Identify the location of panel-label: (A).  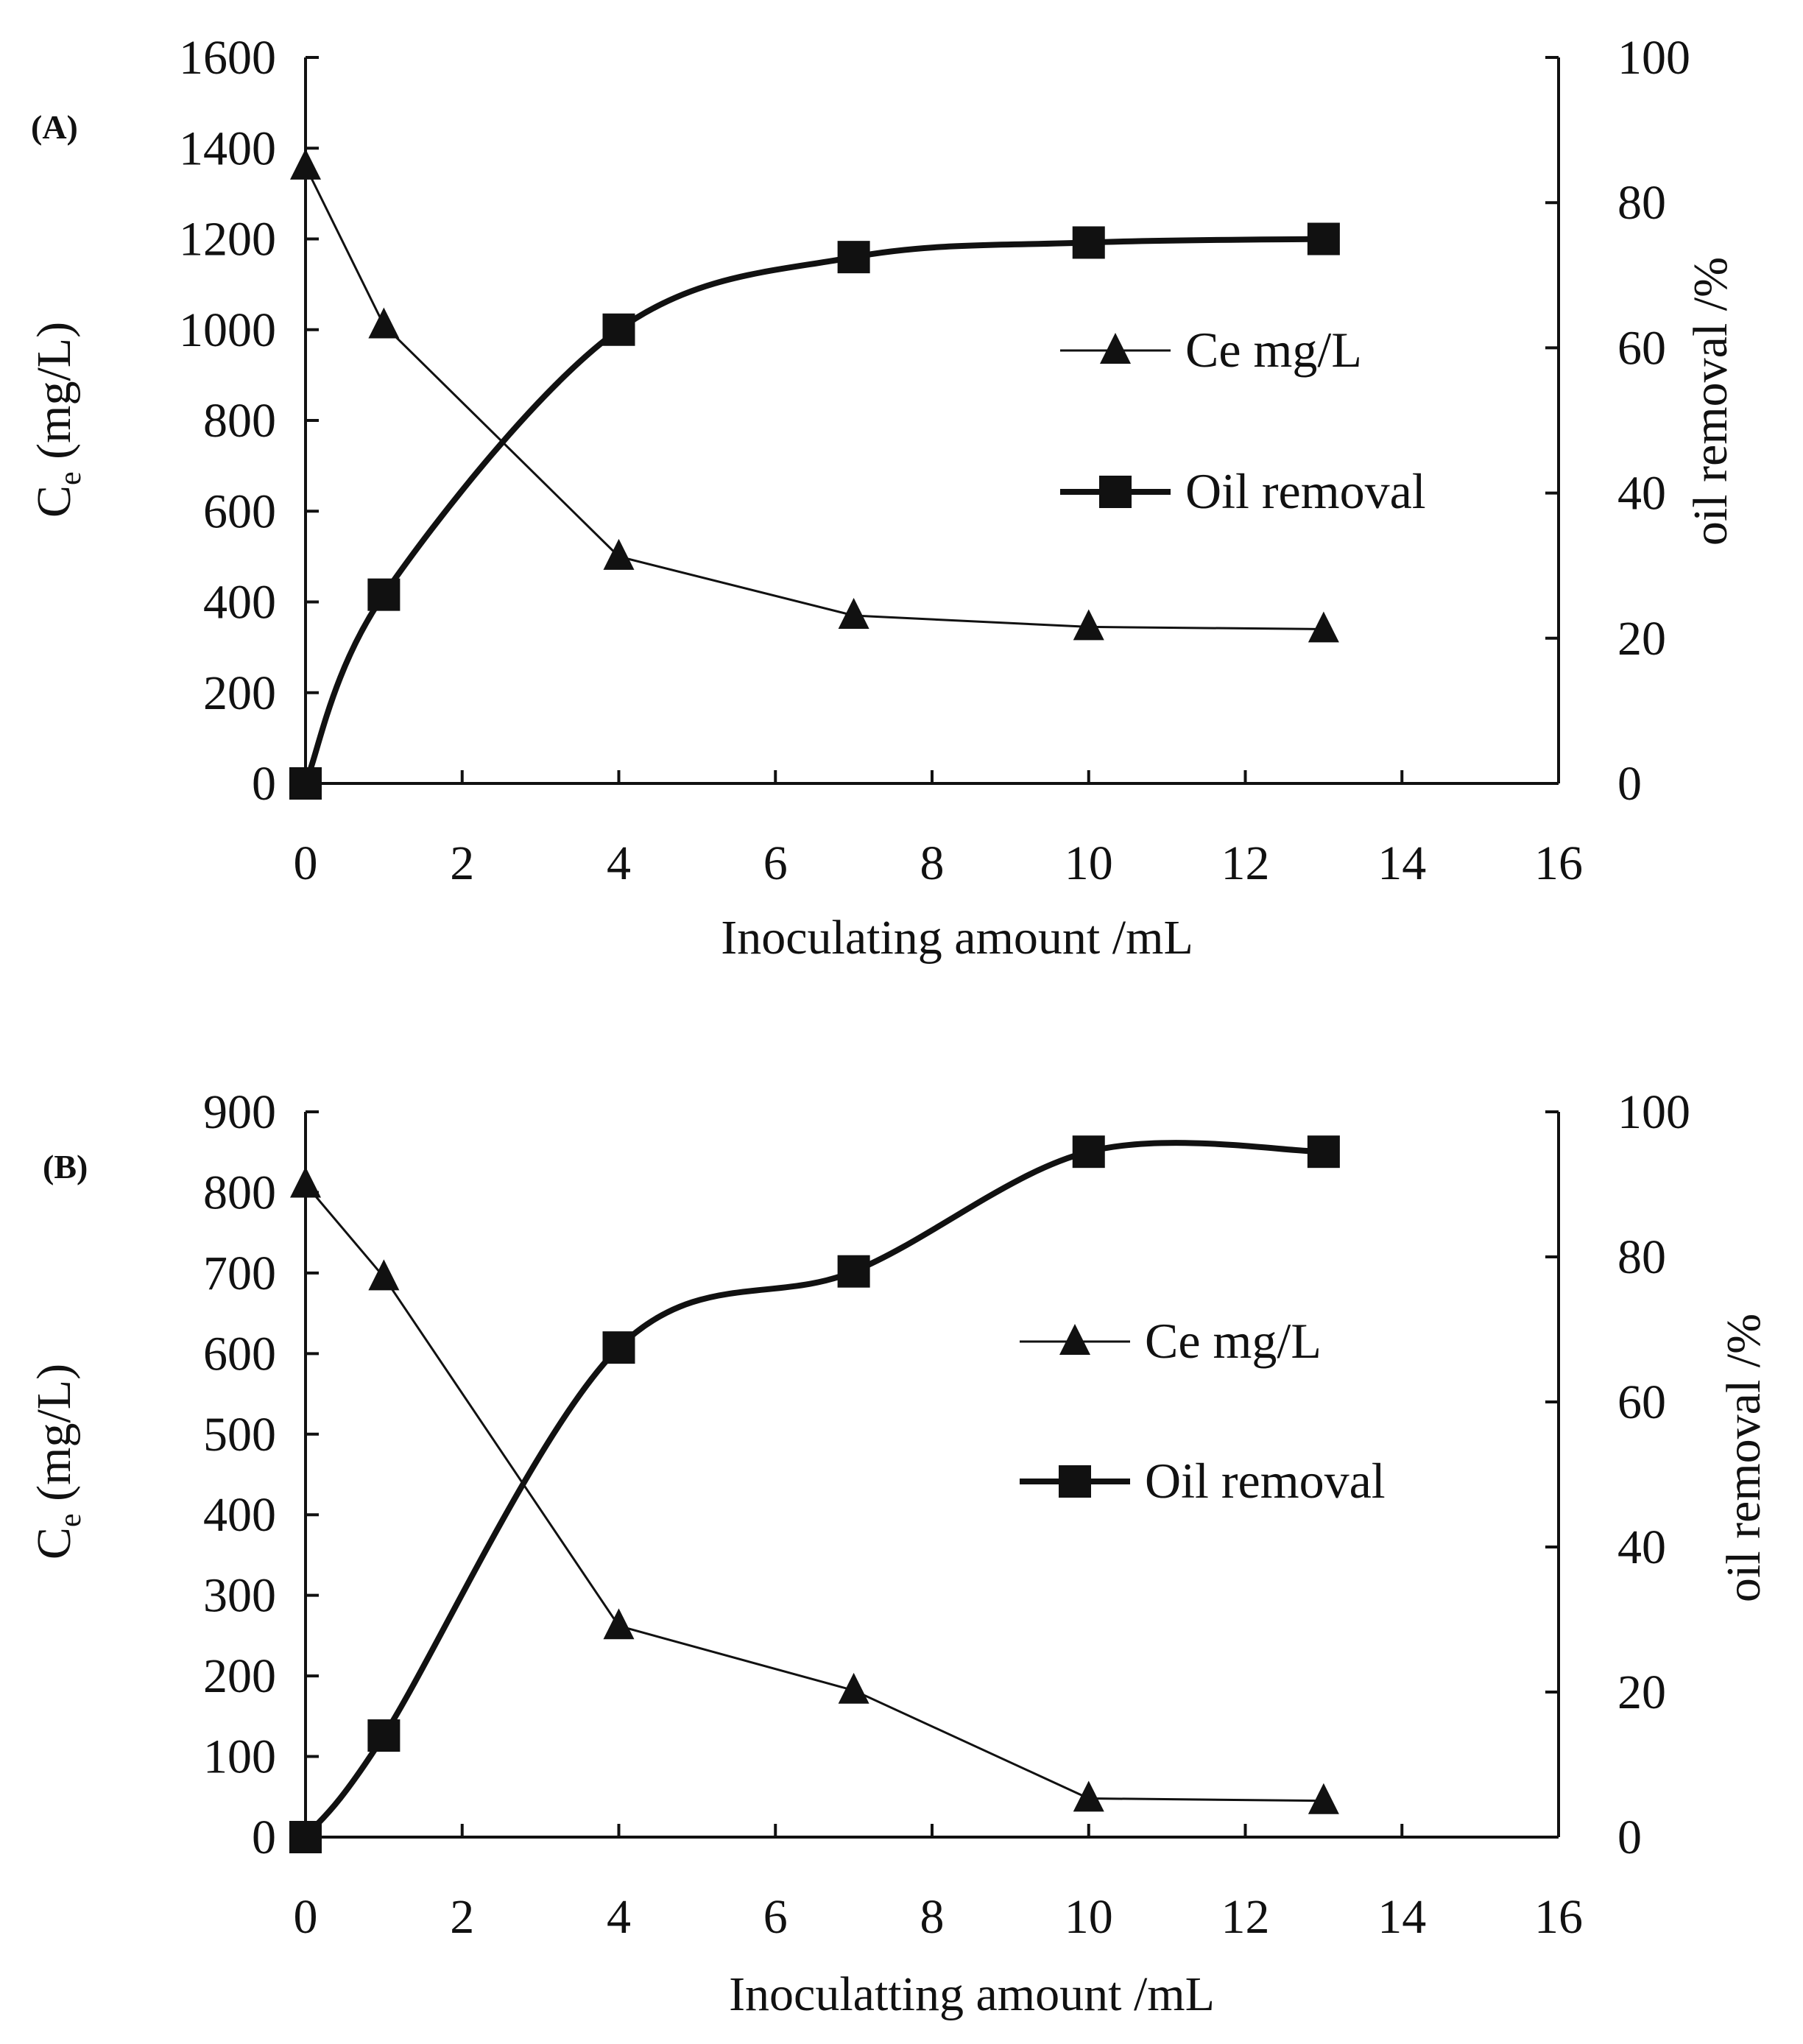
(54, 127).